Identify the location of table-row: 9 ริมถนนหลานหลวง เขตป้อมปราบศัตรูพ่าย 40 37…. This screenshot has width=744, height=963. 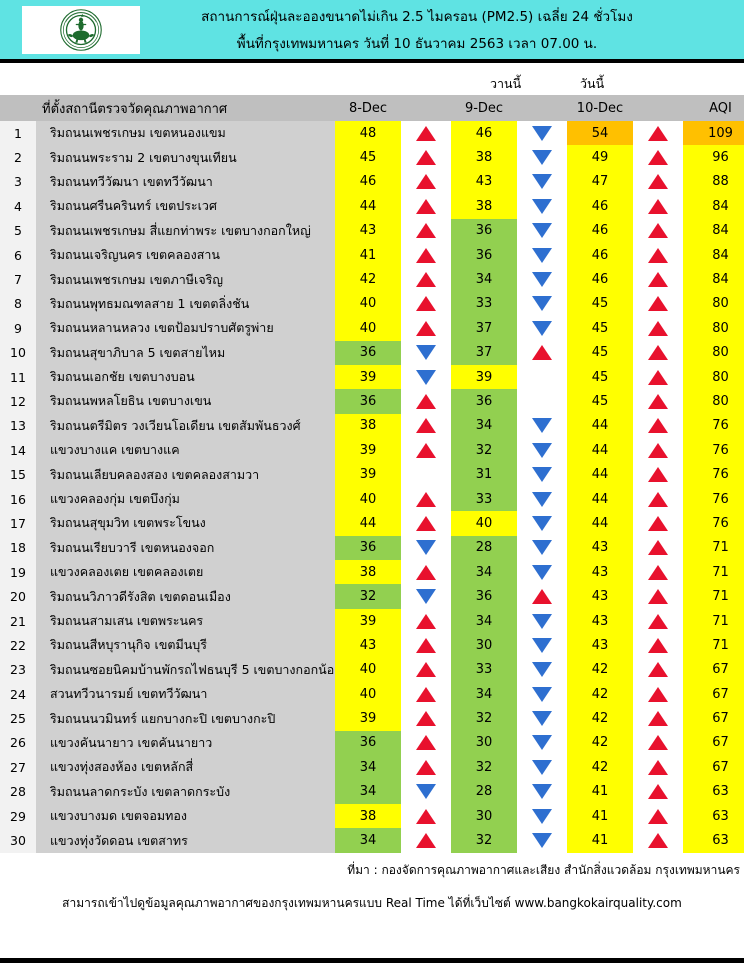
(372, 328).